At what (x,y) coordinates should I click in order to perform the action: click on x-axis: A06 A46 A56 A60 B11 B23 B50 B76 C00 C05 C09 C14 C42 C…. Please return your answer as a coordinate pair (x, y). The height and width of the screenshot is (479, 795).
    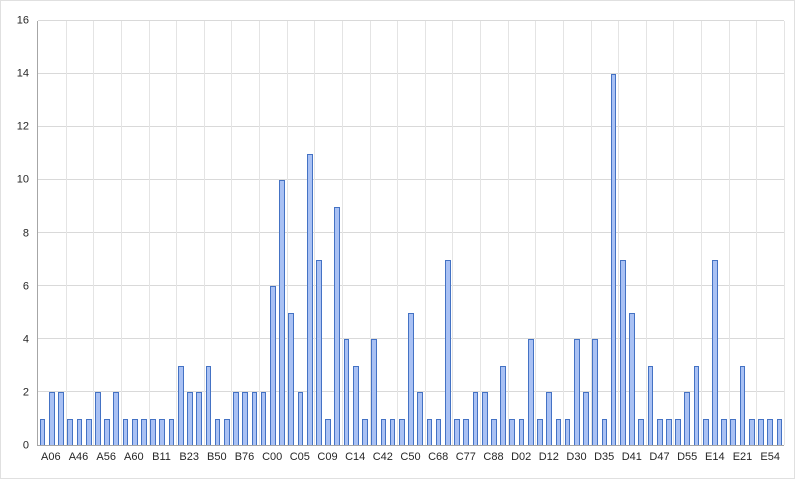
    Looking at the image, I should click on (410, 462).